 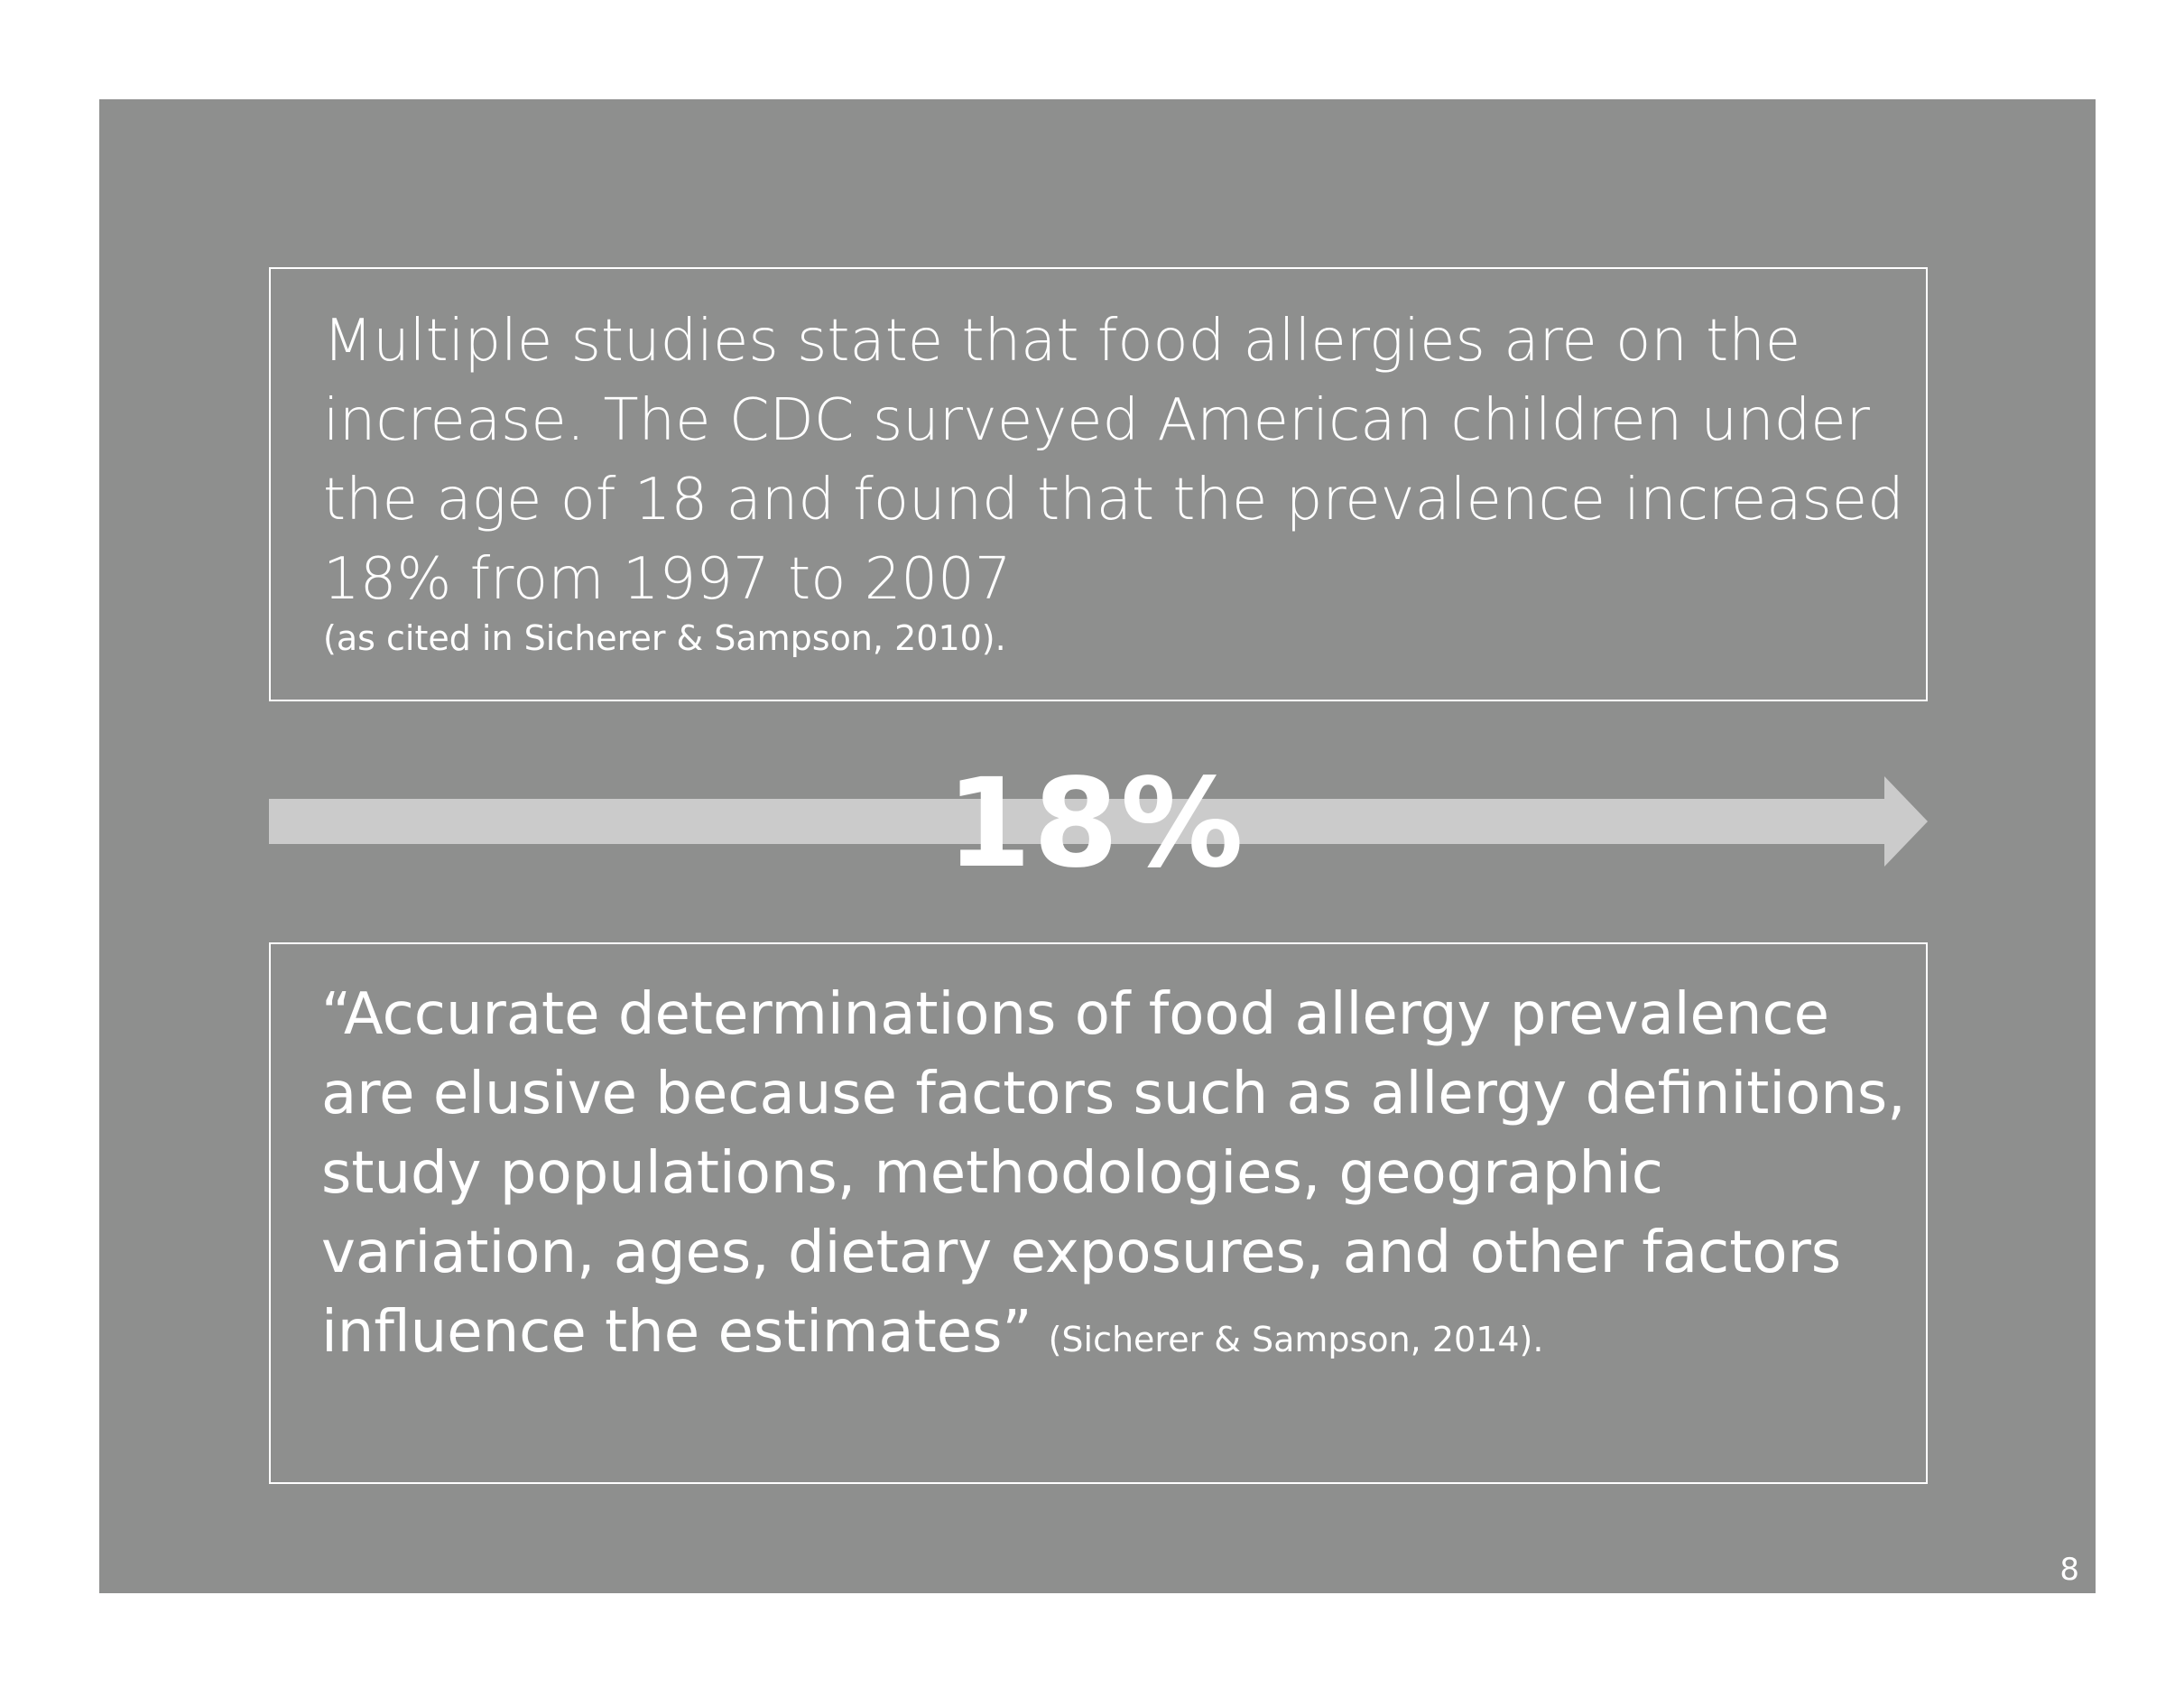 I want to click on arrow-right-icon, so click(x=1098, y=822).